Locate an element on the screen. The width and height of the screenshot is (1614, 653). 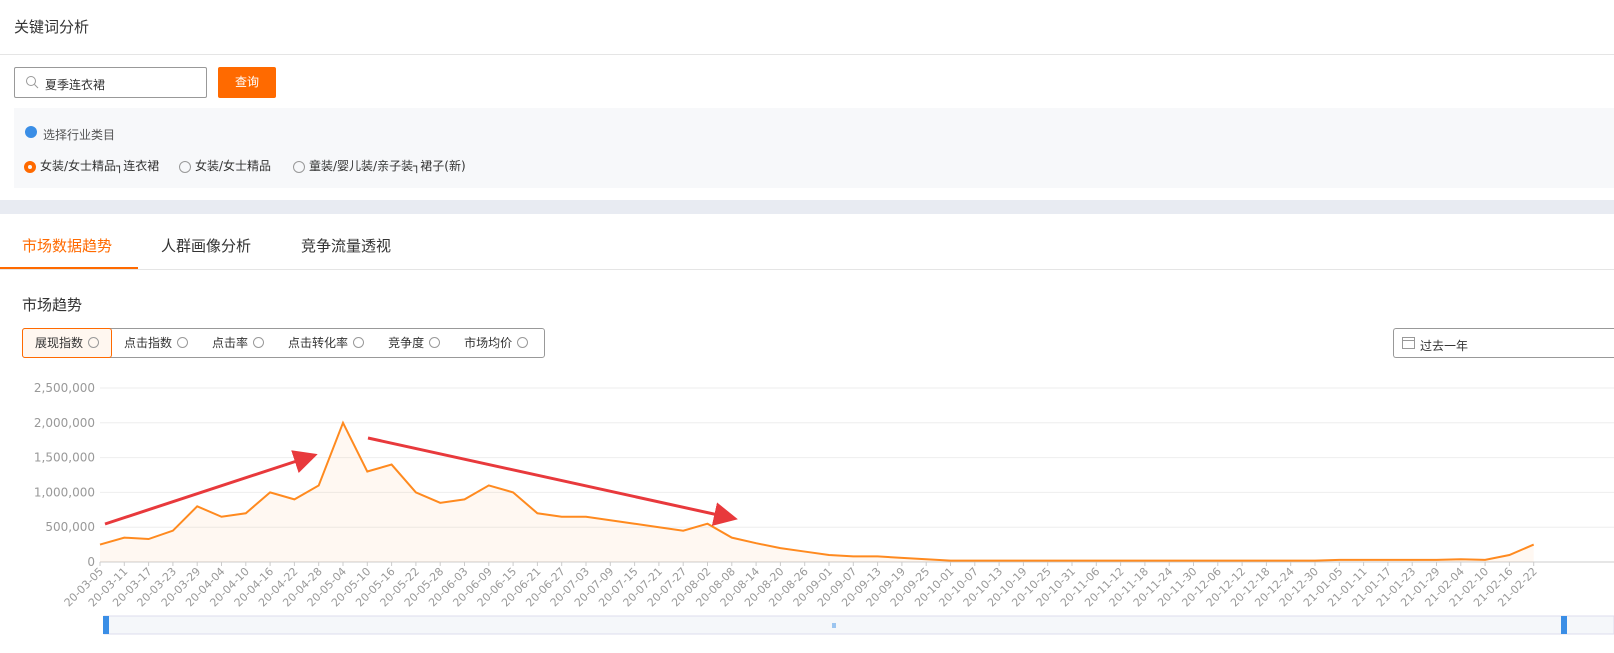
y-tick-label: 2,500,000 is located at coordinates (64, 388).